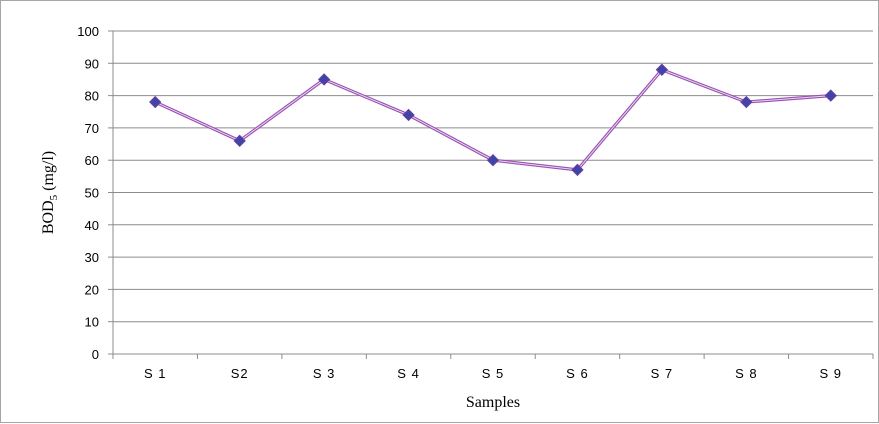 This screenshot has height=424, width=879. I want to click on x-tick-label-6: S 6, so click(577, 373).